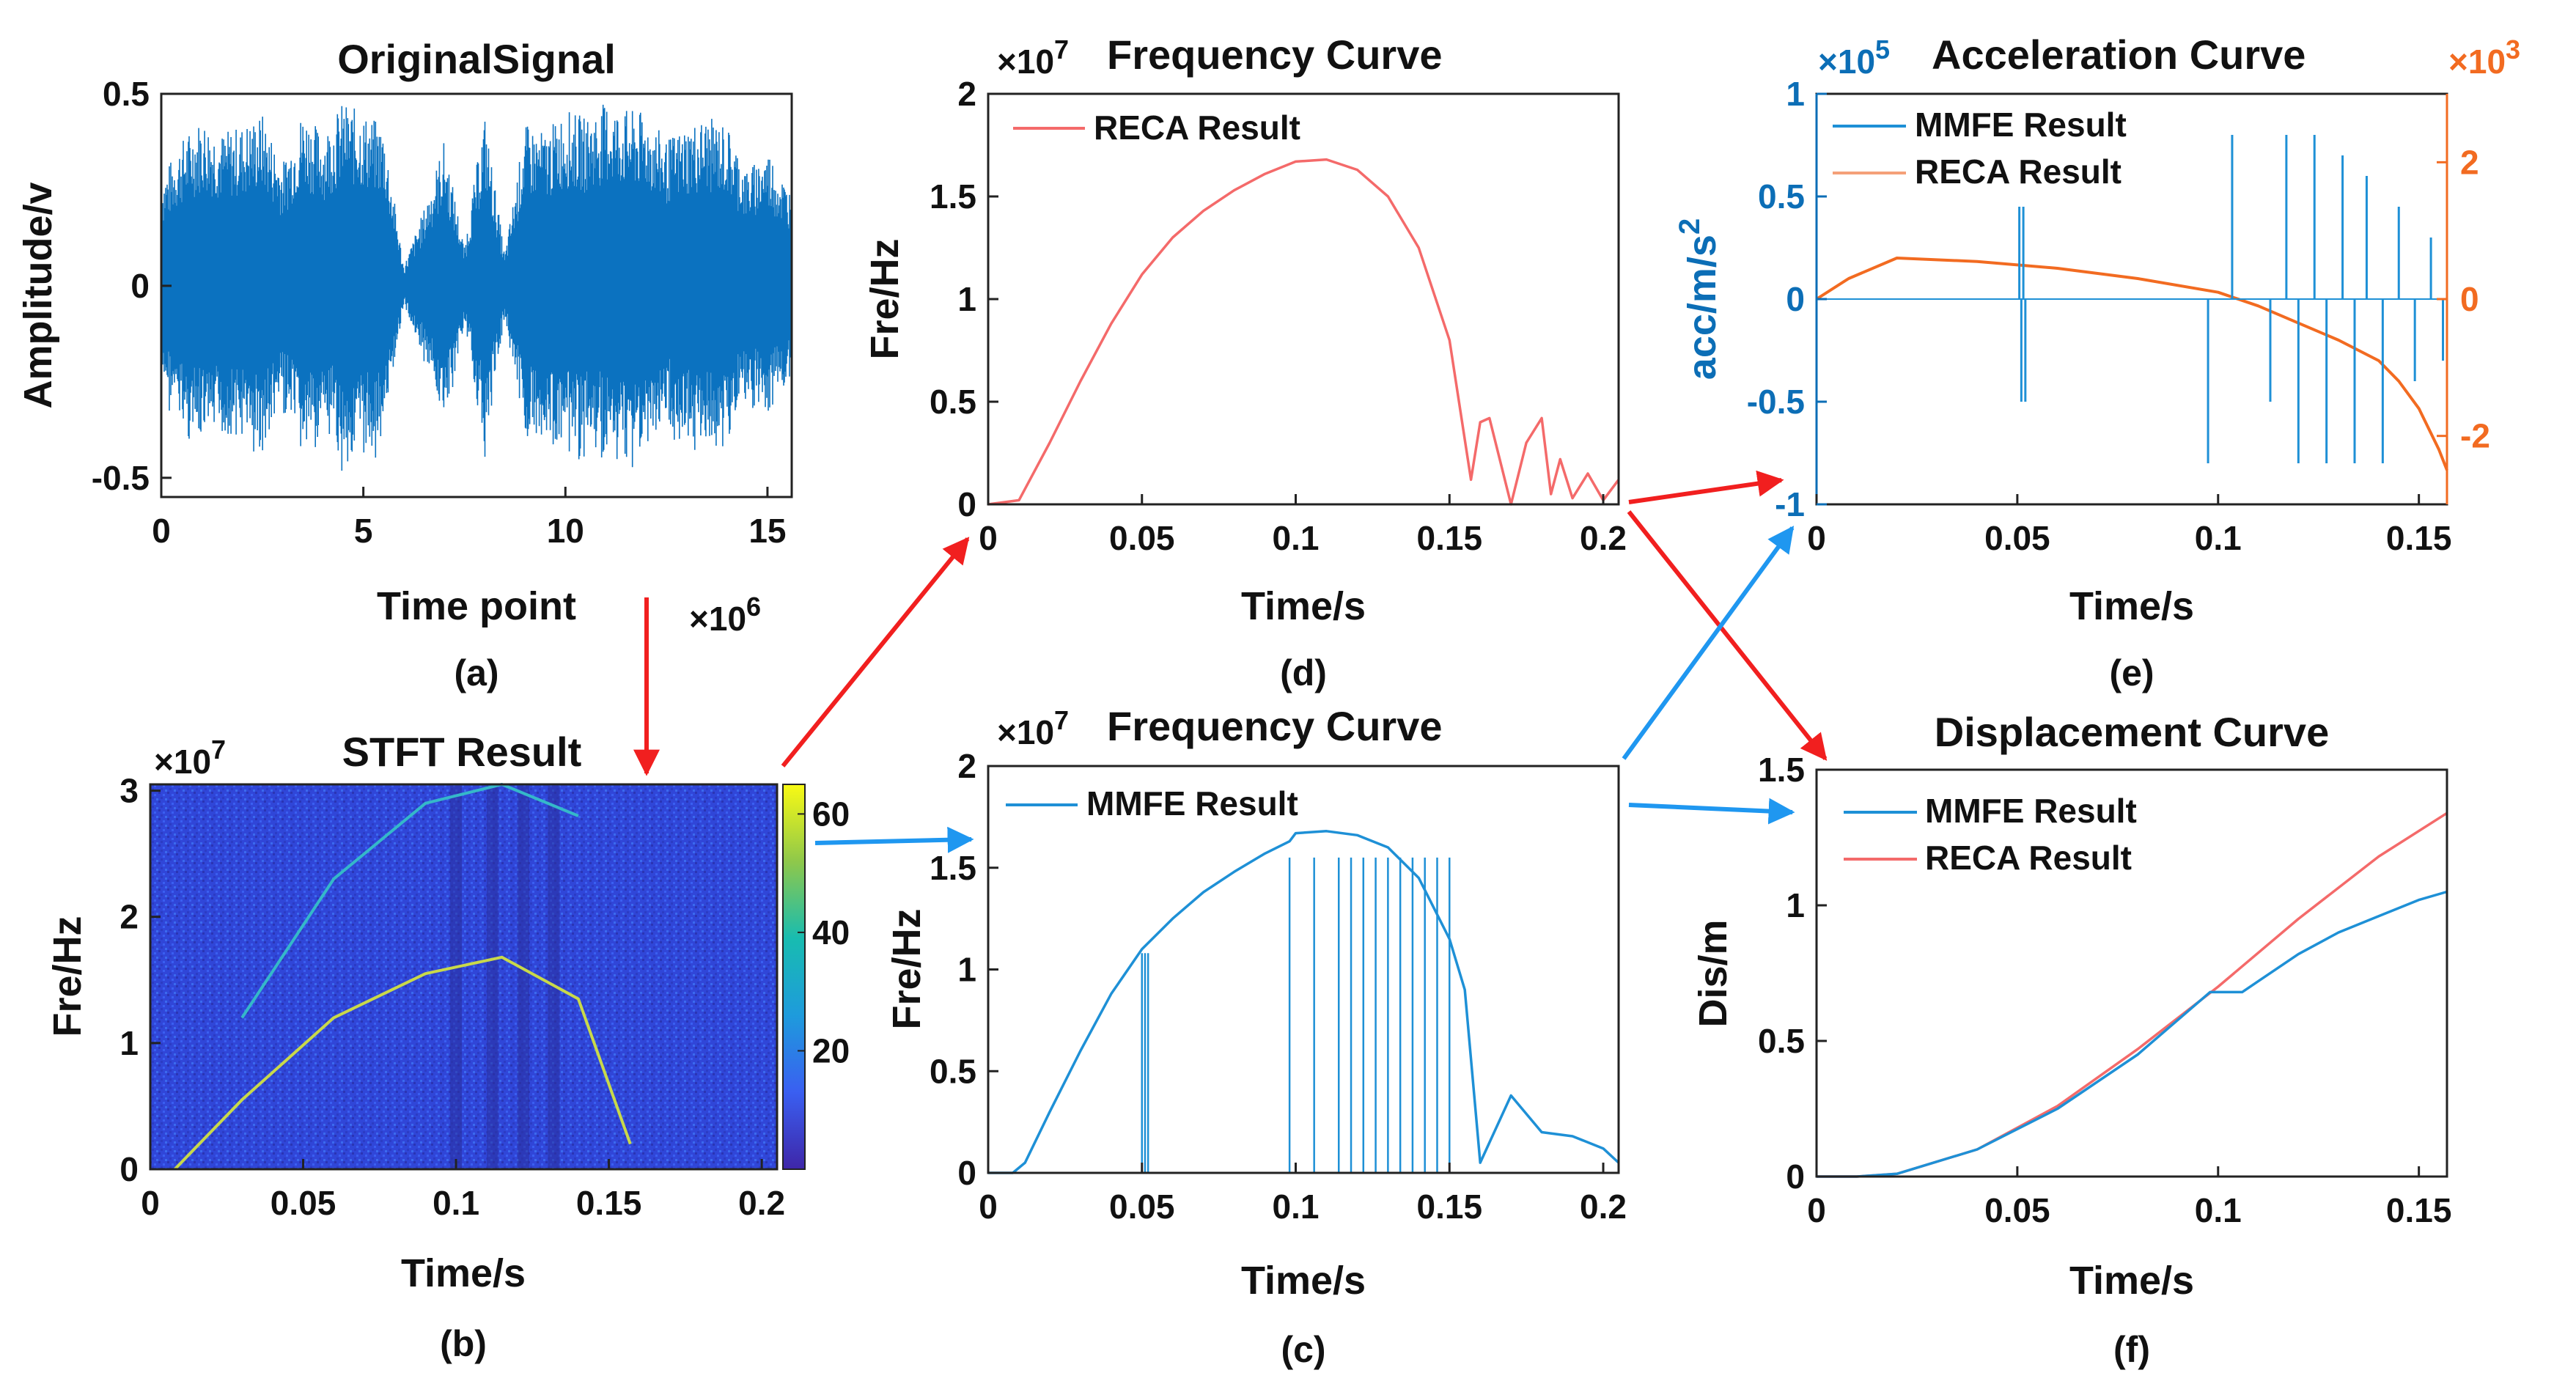 The width and height of the screenshot is (2576, 1384). I want to click on panel-e-plot-area, so click(2131, 303).